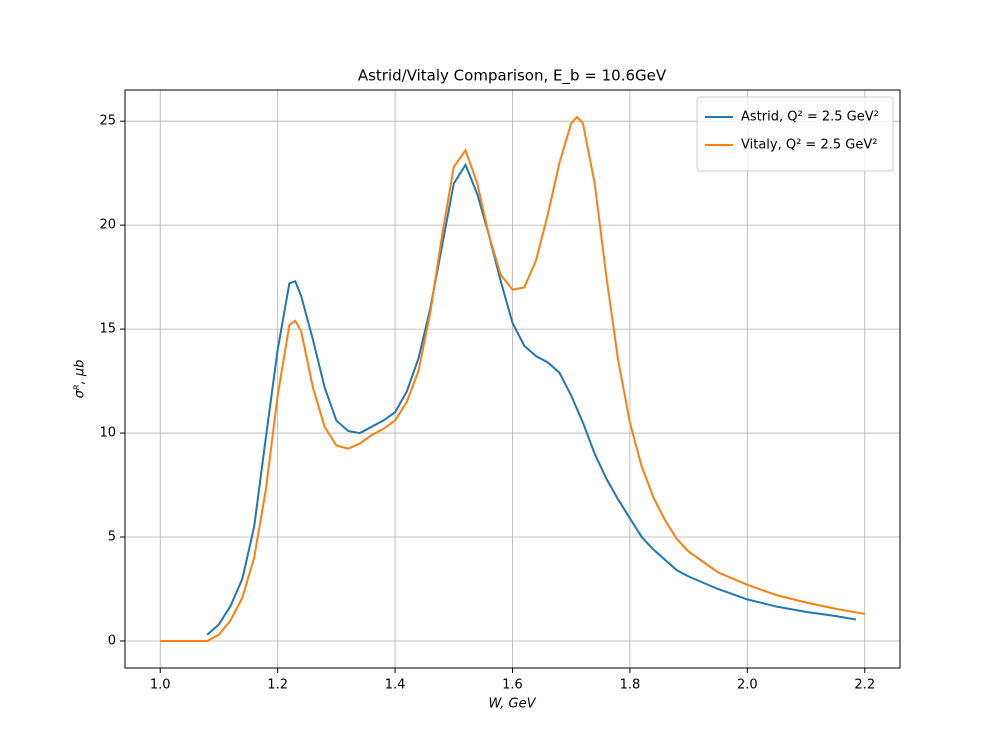 This screenshot has width=1000, height=754. What do you see at coordinates (80, 379) in the screenshot?
I see `y-axis-label: σᴿ, μb` at bounding box center [80, 379].